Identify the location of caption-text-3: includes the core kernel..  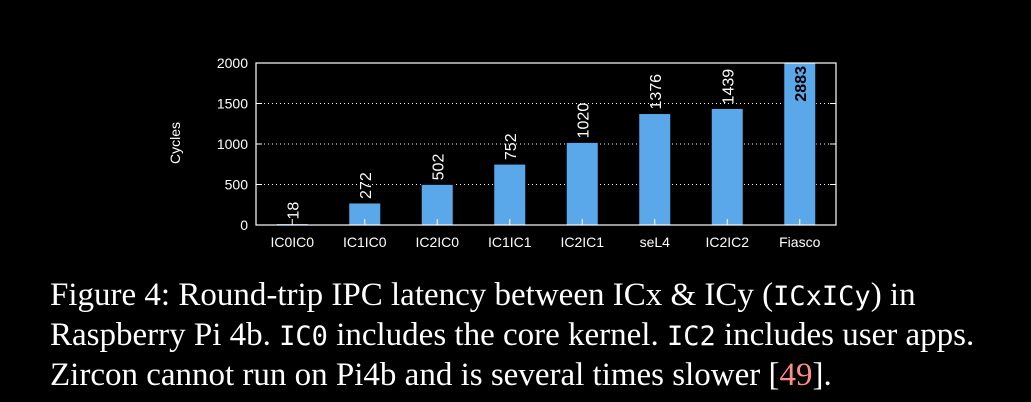
(497, 335).